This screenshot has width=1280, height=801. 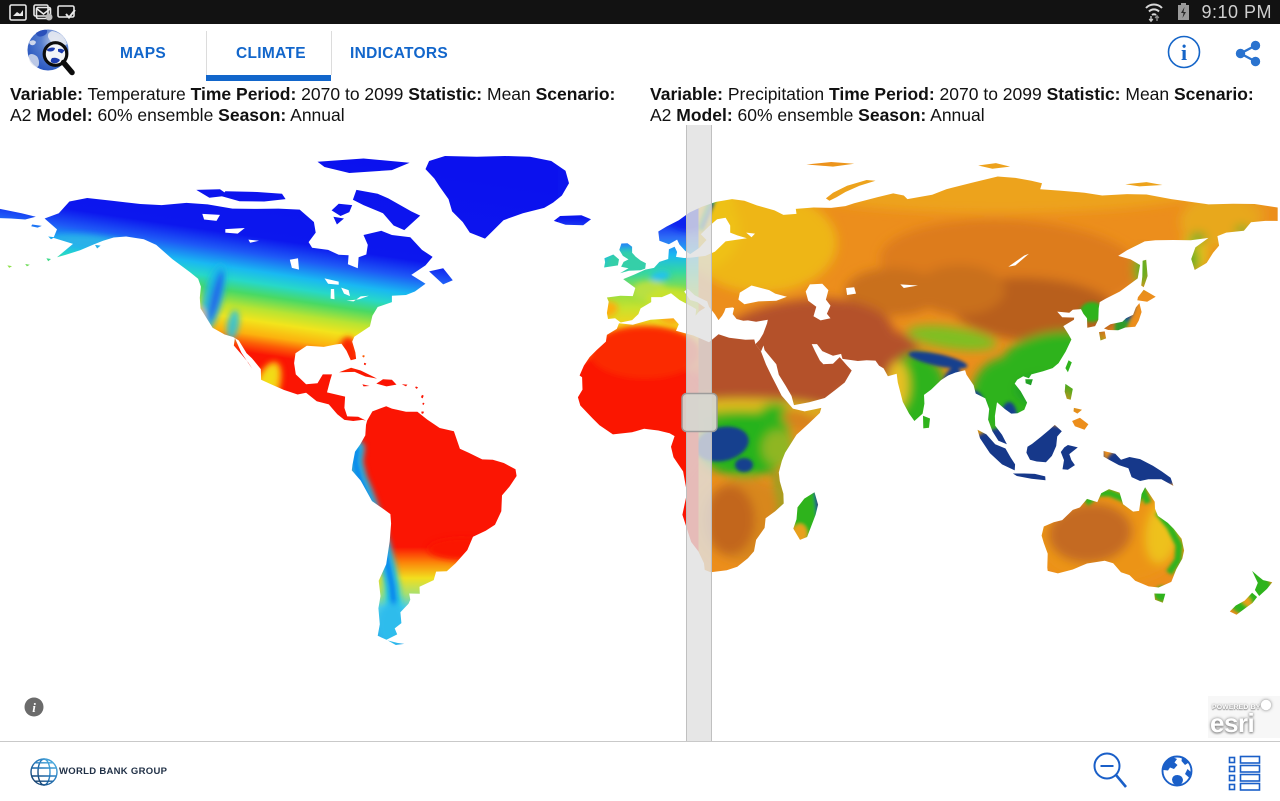 What do you see at coordinates (1236, 707) in the screenshot?
I see `svg-text: POWERED BY` at bounding box center [1236, 707].